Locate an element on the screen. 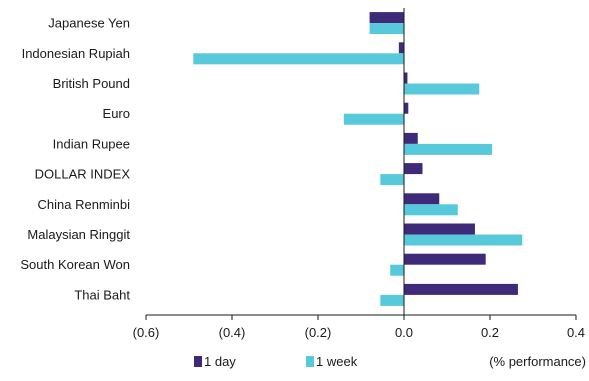 The image size is (589, 381). x-tick-label: 0.0 is located at coordinates (404, 332).